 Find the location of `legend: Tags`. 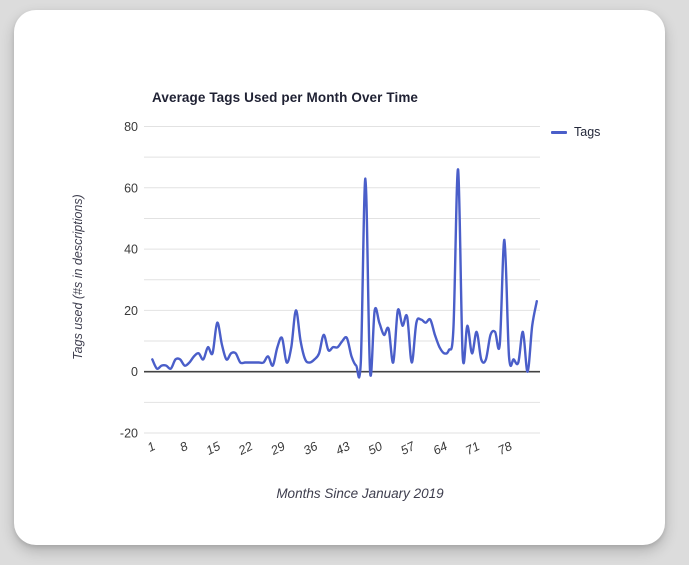

legend: Tags is located at coordinates (575, 132).